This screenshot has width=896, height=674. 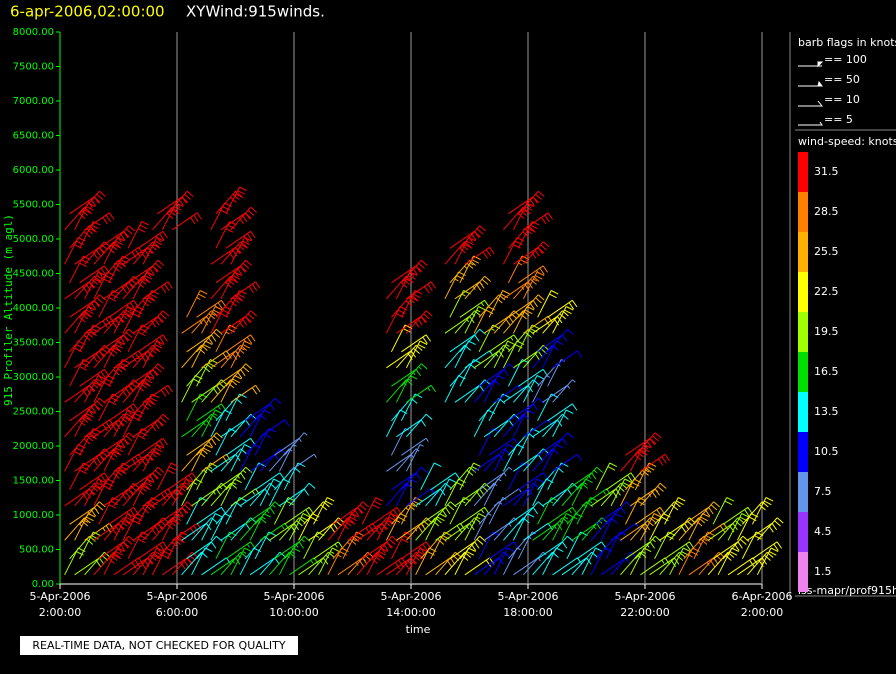 What do you see at coordinates (527, 604) in the screenshot?
I see `x-tick-label: 5-Apr-2006 18:00:00` at bounding box center [527, 604].